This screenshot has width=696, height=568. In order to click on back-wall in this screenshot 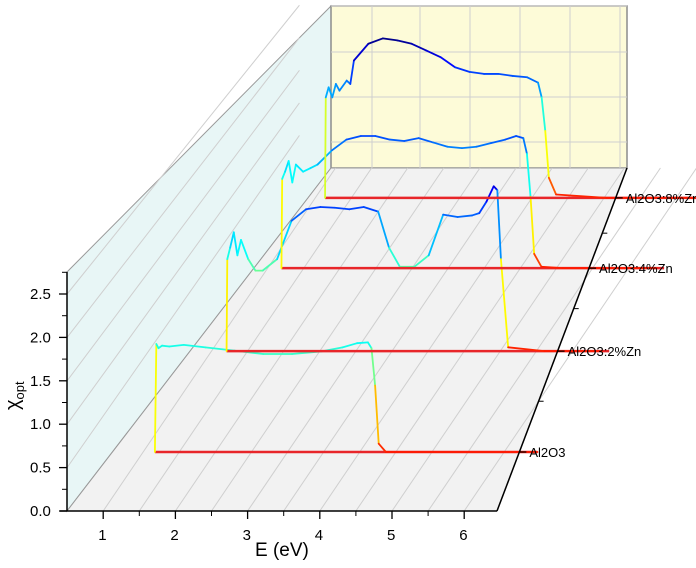, I will do `click(479, 87)`.